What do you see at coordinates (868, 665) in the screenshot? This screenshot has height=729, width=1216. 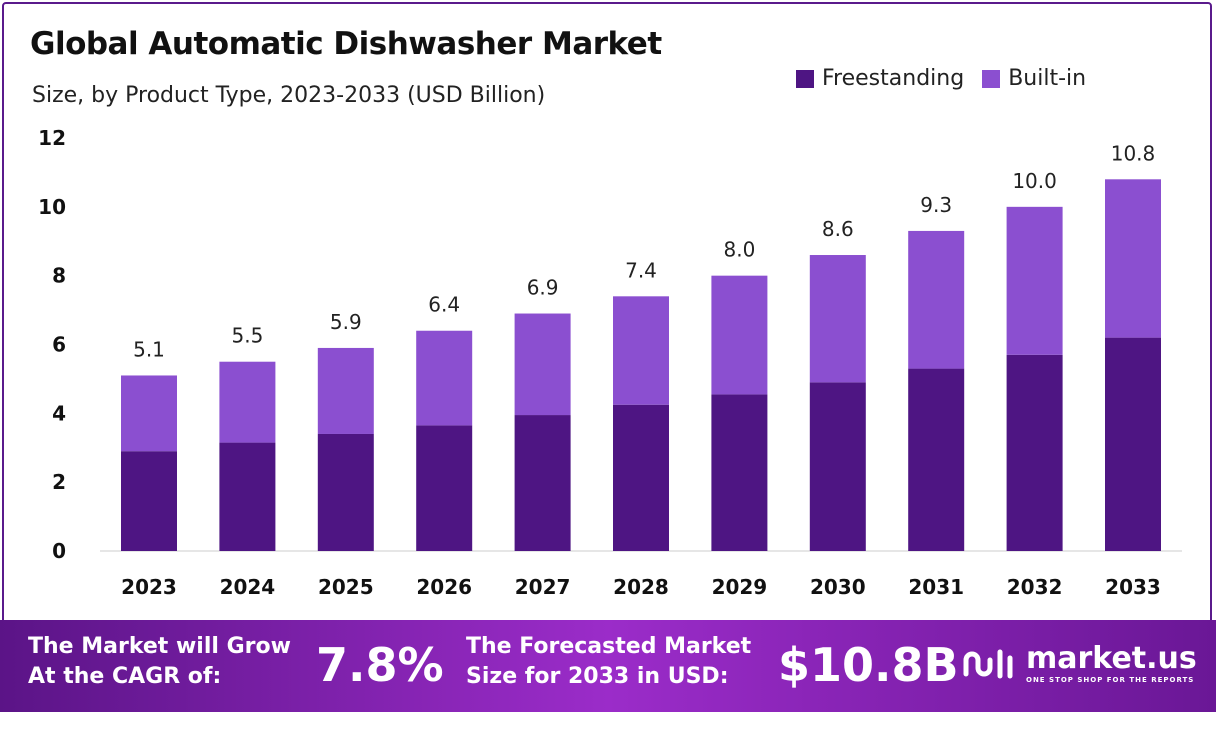 I see `forecast-value: $10.8B` at bounding box center [868, 665].